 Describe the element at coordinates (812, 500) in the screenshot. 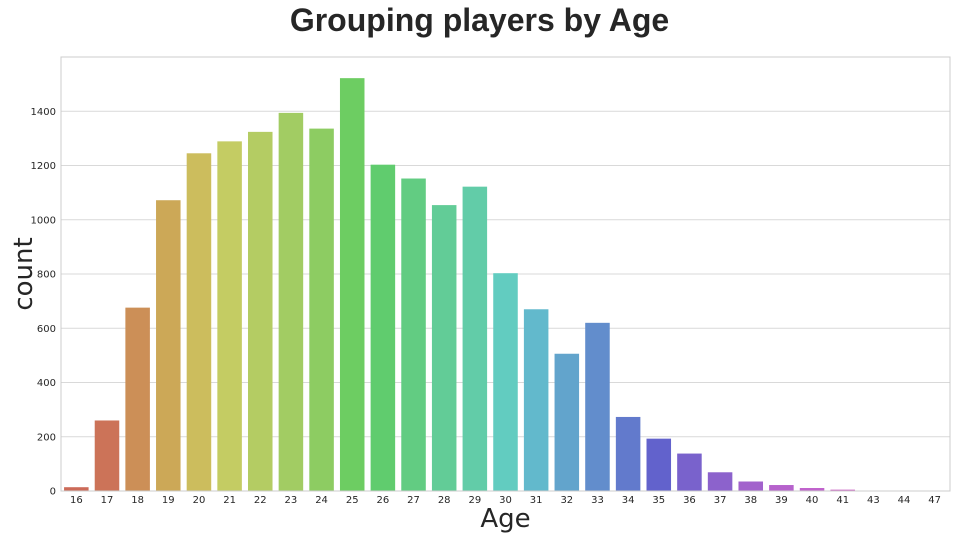

I see `x-tick-label: 40` at that location.